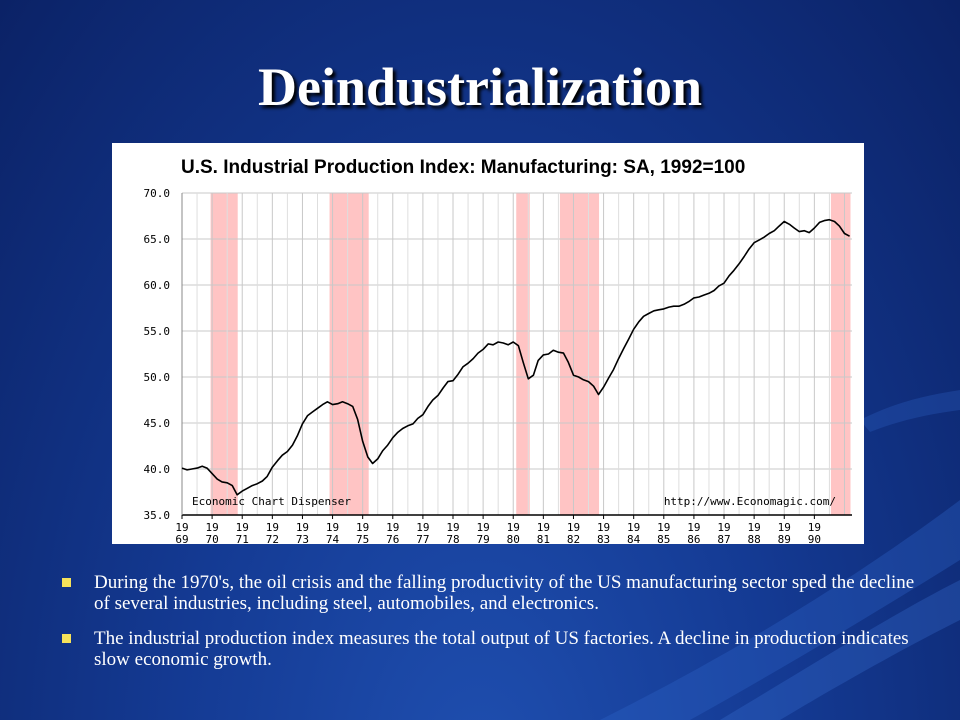  What do you see at coordinates (482, 538) in the screenshot?
I see `x-tick-label-bottom: 79` at bounding box center [482, 538].